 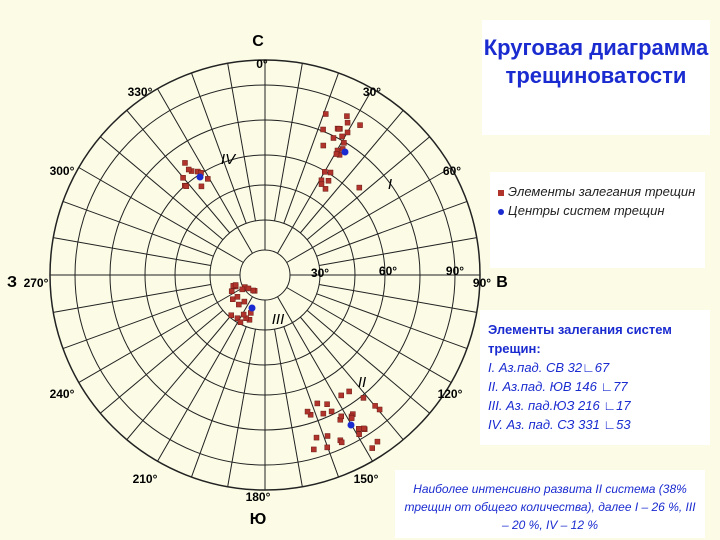 What do you see at coordinates (559, 405) in the screenshot?
I see `system-item: III. Аз. пад.ЮЗ 216 ∟17` at bounding box center [559, 405].